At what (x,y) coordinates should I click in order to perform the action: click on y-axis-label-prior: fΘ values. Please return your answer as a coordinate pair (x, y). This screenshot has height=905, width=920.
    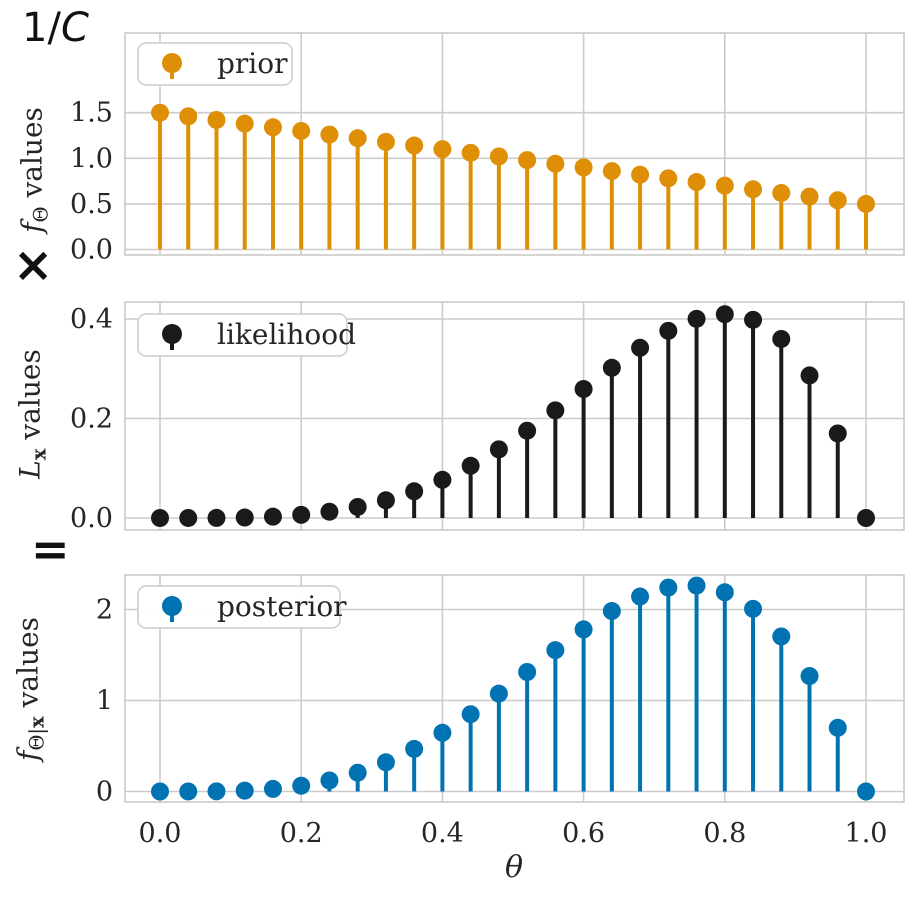
    Looking at the image, I should click on (34, 170).